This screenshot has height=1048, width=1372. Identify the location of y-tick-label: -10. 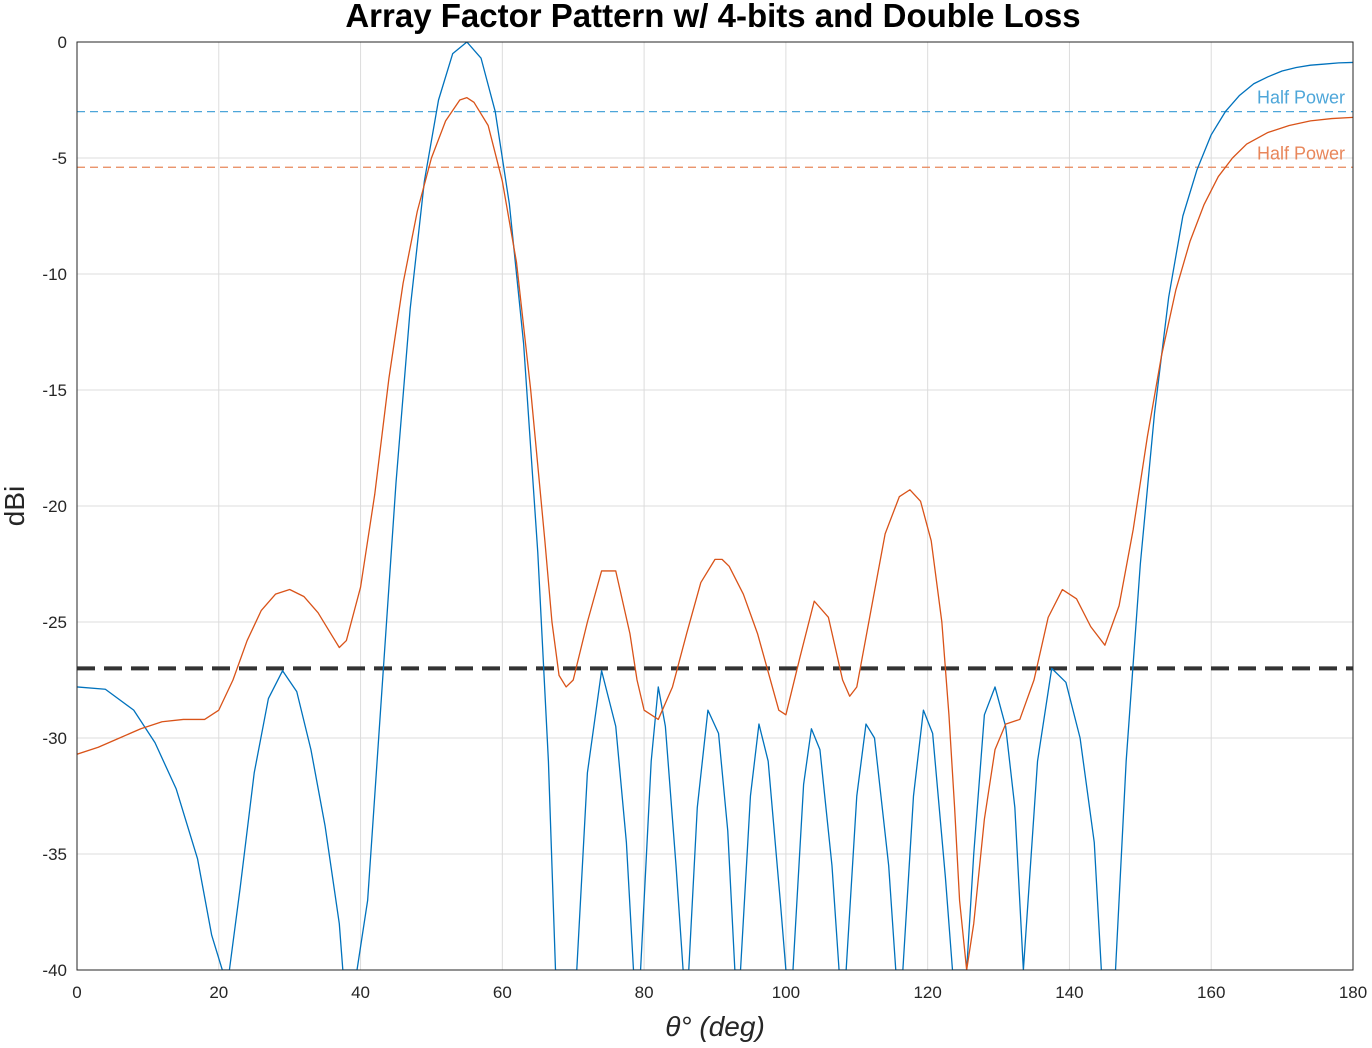
(54, 274).